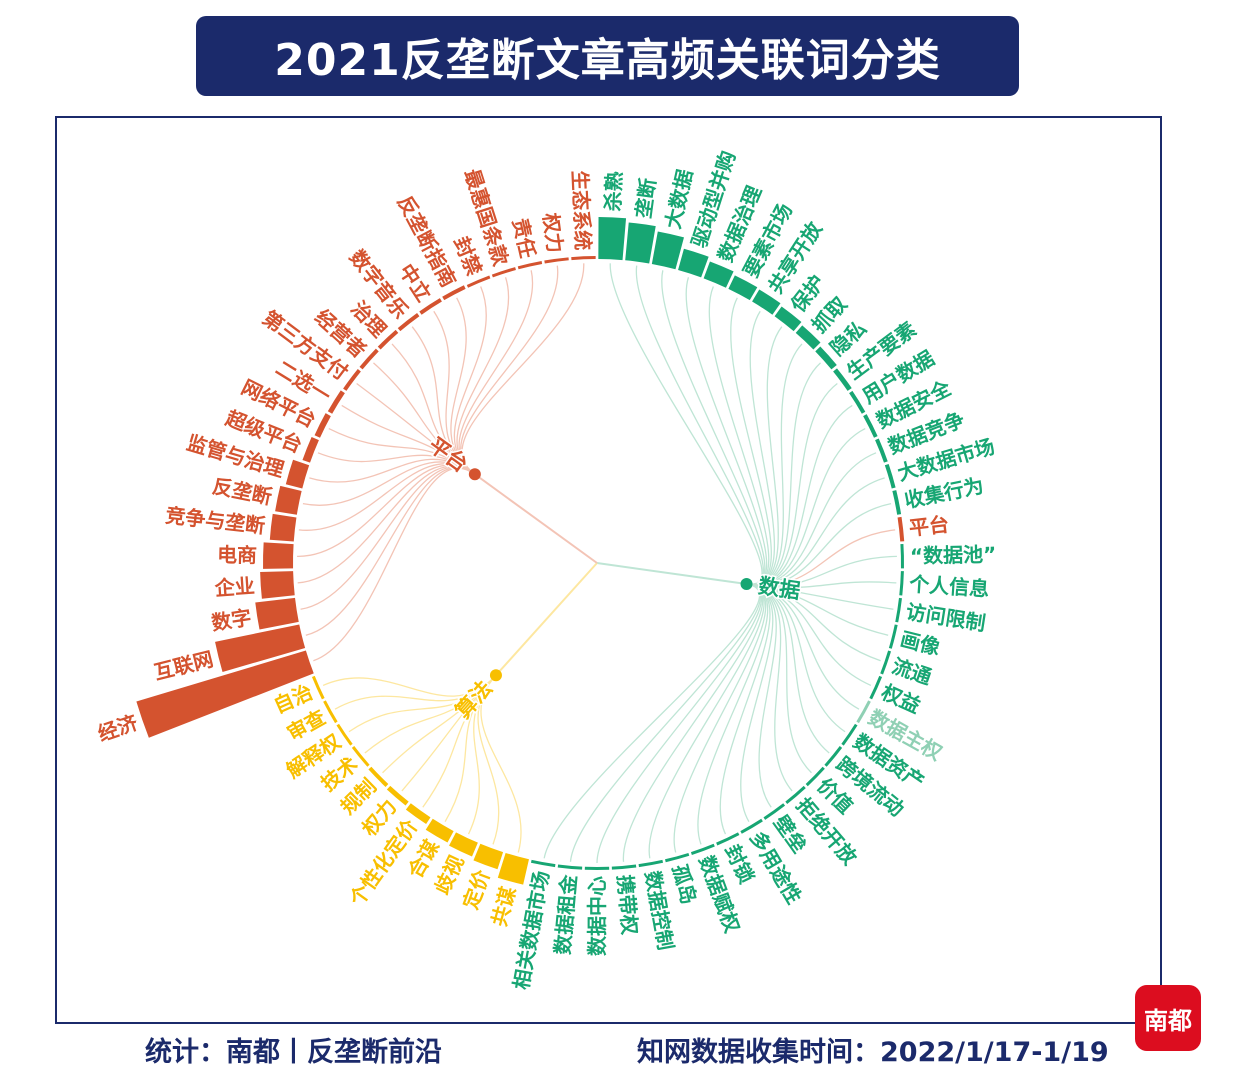 This screenshot has width=1234, height=1073. Describe the element at coordinates (242, 491) in the screenshot. I see `leaf-label: 反垄断` at that location.